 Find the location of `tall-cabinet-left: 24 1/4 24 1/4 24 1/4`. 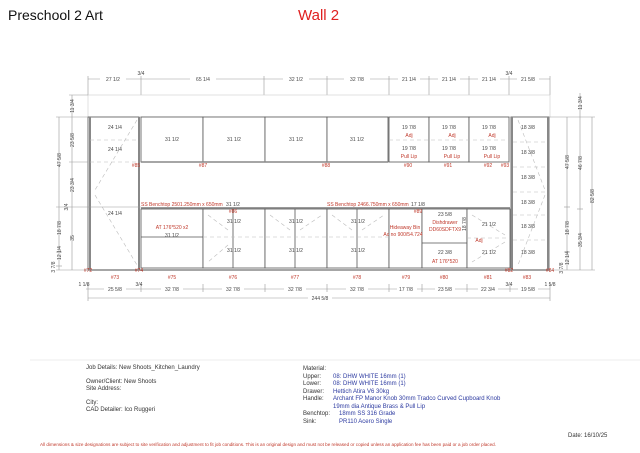

tall-cabinet-left: 24 1/4 24 1/4 24 1/4 is located at coordinates (113, 193).